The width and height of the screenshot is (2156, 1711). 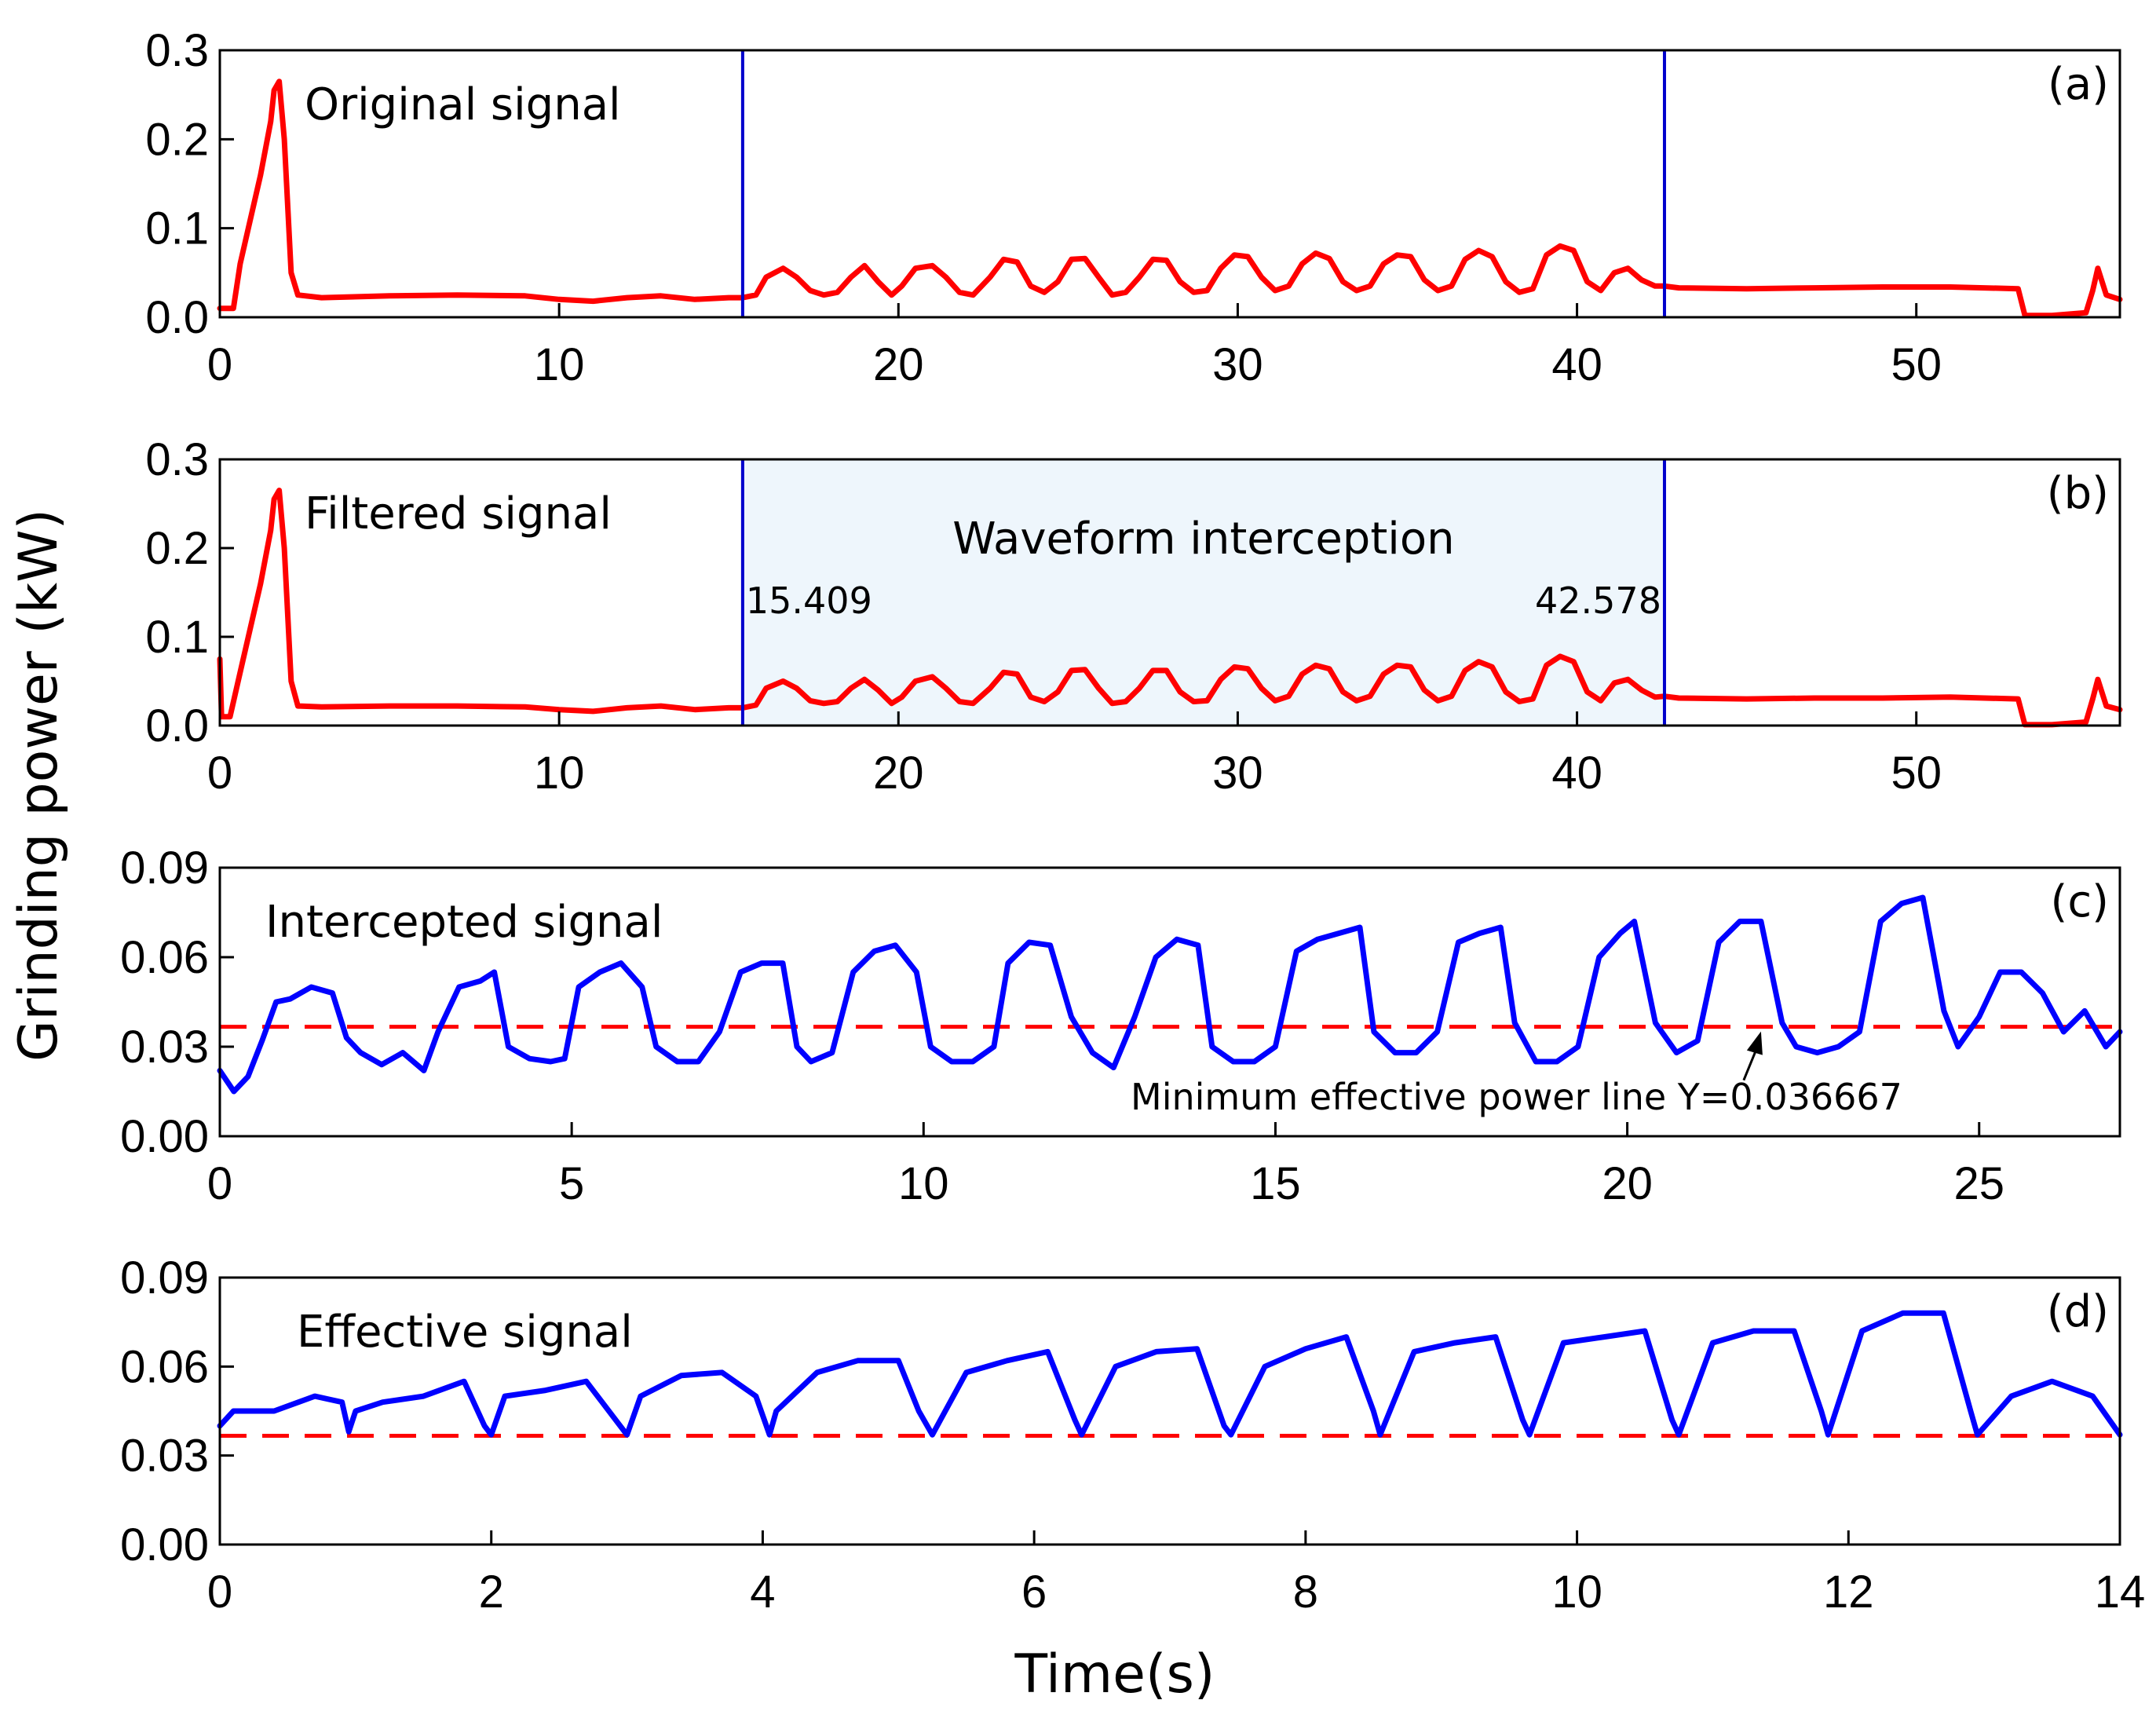 What do you see at coordinates (492, 1592) in the screenshot?
I see `x-tick-label: 2` at bounding box center [492, 1592].